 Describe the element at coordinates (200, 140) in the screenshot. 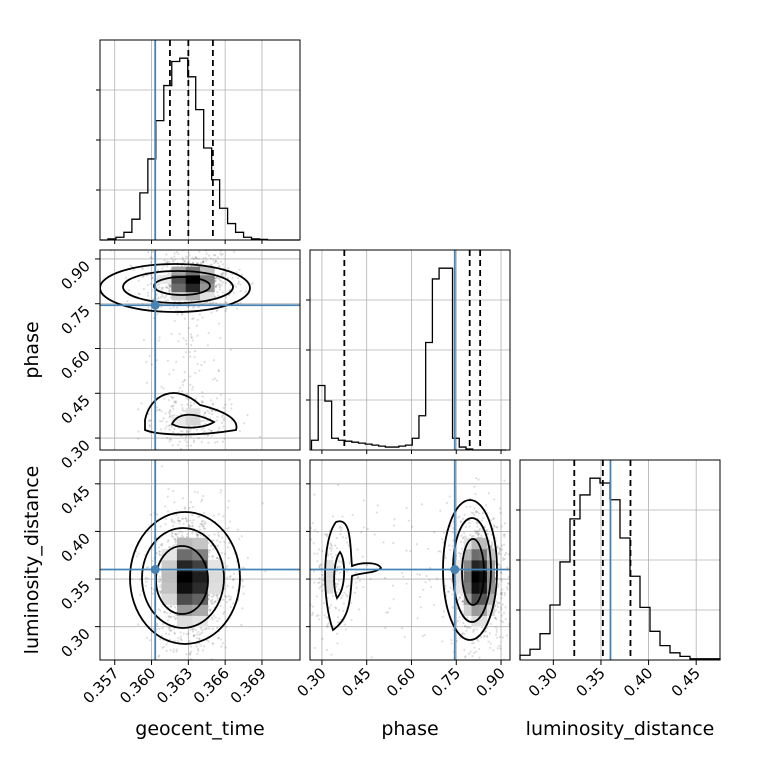

I see `panel-frame` at that location.